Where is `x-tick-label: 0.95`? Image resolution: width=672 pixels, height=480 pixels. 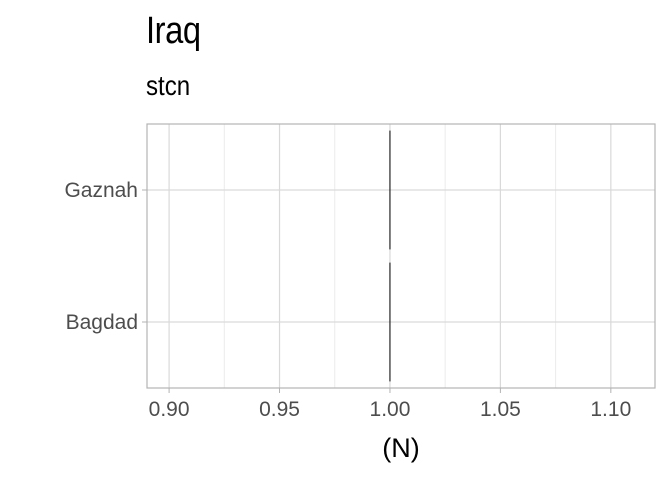
x-tick-label: 0.95 is located at coordinates (279, 409).